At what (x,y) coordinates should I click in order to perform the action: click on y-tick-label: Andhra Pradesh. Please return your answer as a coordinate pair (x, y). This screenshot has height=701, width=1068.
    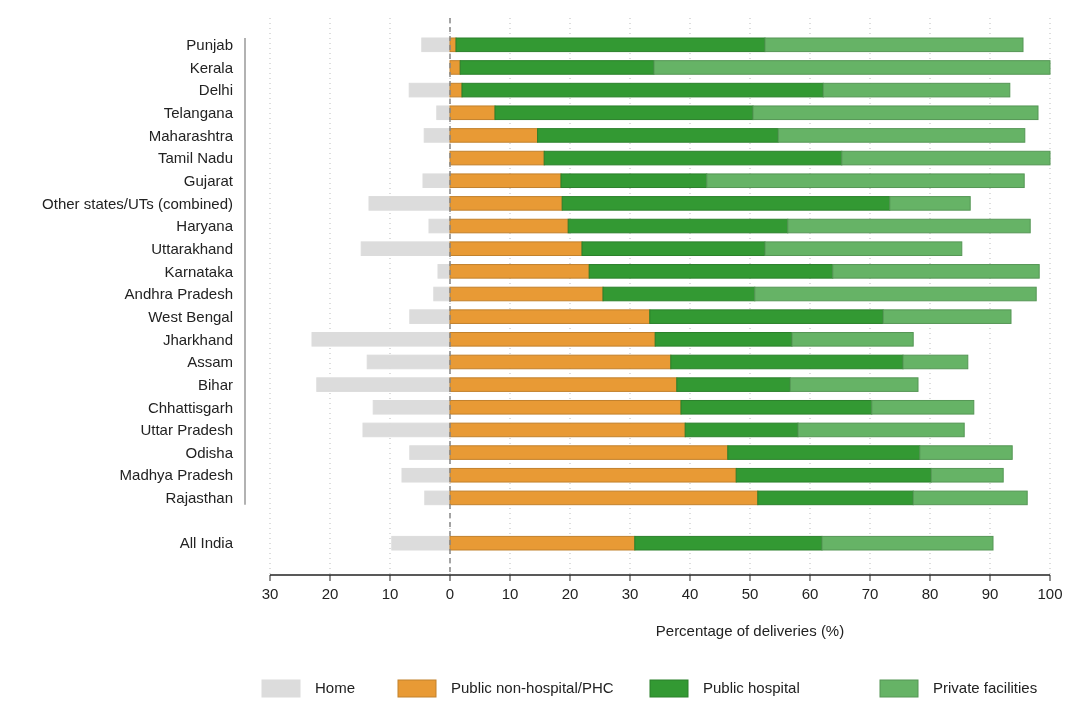
    Looking at the image, I should click on (178, 294).